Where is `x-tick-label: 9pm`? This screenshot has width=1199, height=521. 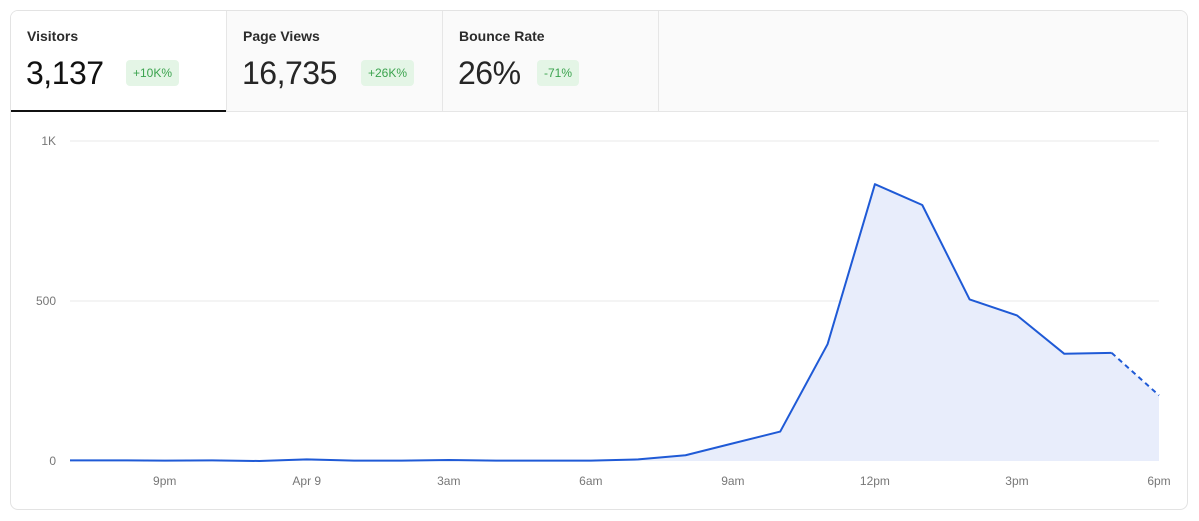 x-tick-label: 9pm is located at coordinates (164, 481).